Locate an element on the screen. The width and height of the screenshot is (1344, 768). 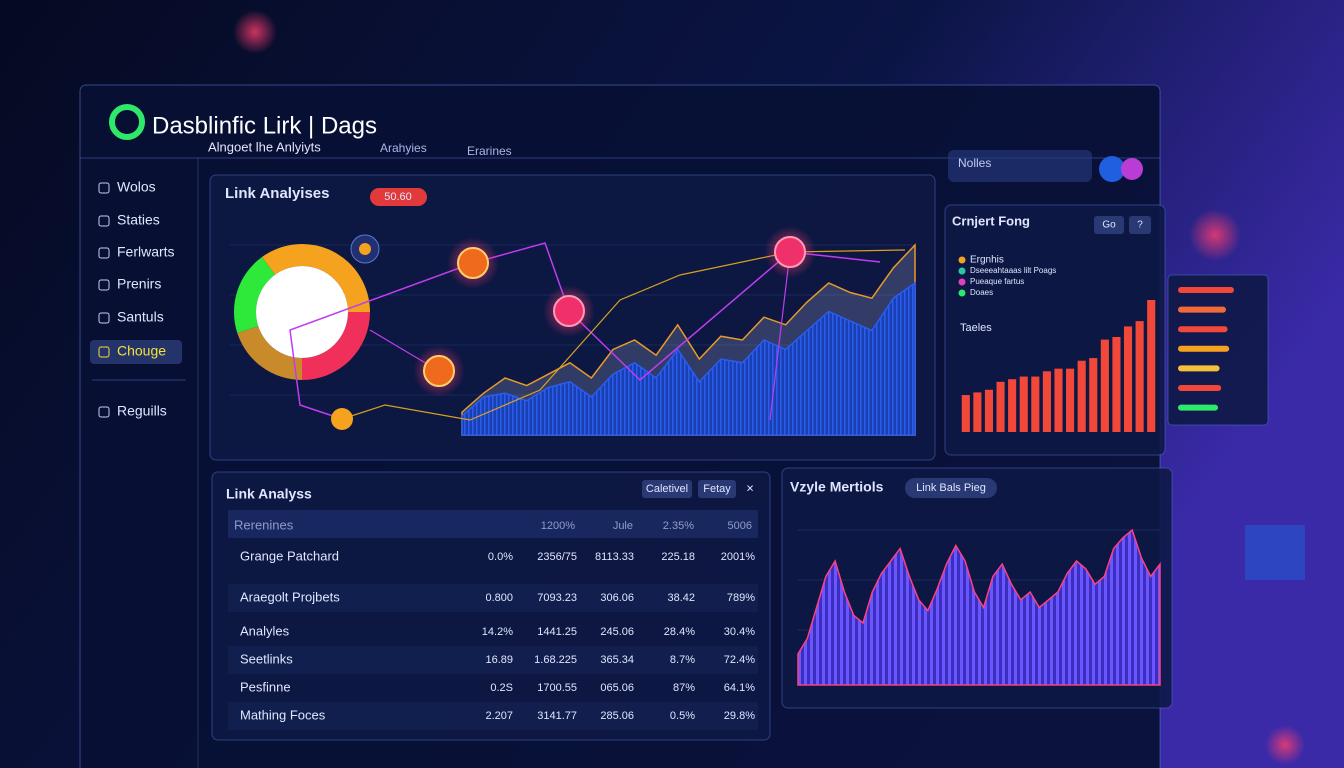
table-cell: 64.1% is located at coordinates (739, 688).